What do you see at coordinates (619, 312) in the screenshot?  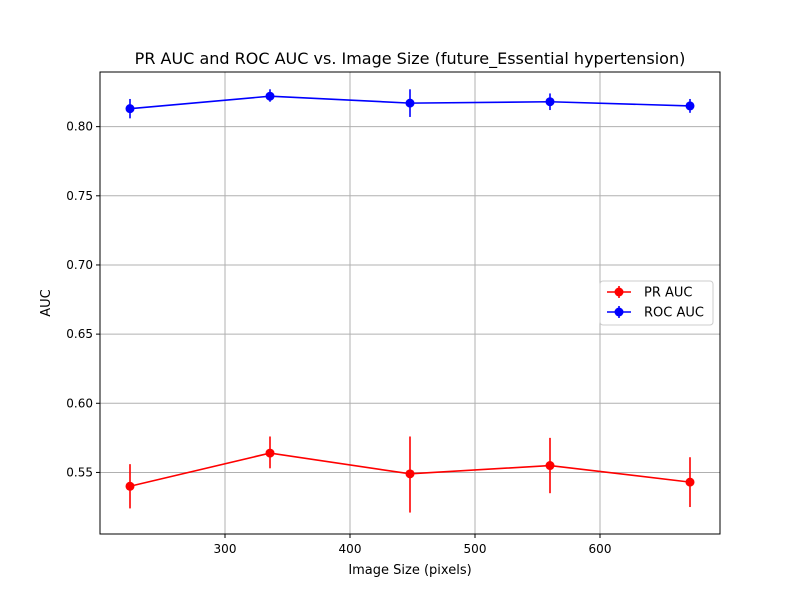 I see `legend-roc-auc-marker` at bounding box center [619, 312].